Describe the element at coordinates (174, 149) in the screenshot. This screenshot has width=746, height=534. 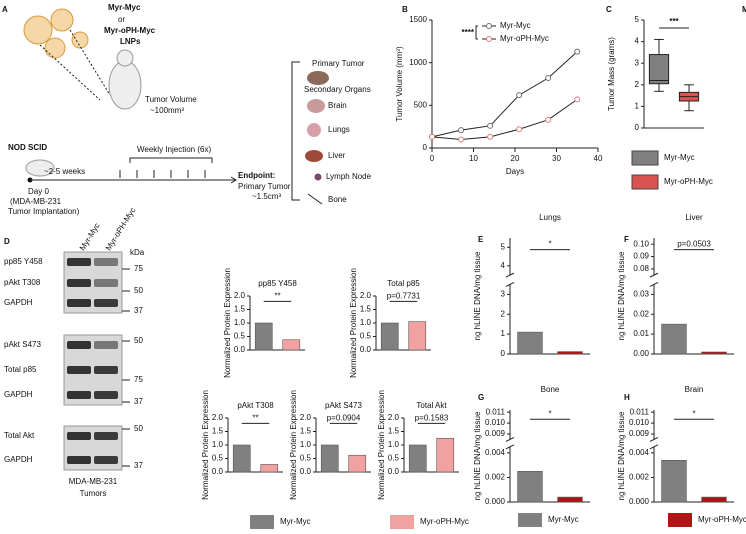
I see `schematic-text: Weekly Injection (6x)` at that location.